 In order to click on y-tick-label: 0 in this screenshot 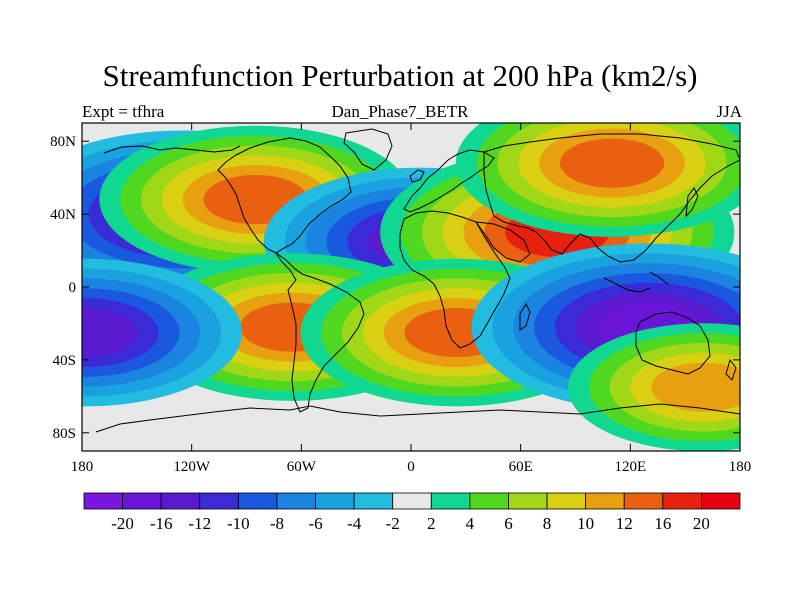, I will do `click(73, 288)`.